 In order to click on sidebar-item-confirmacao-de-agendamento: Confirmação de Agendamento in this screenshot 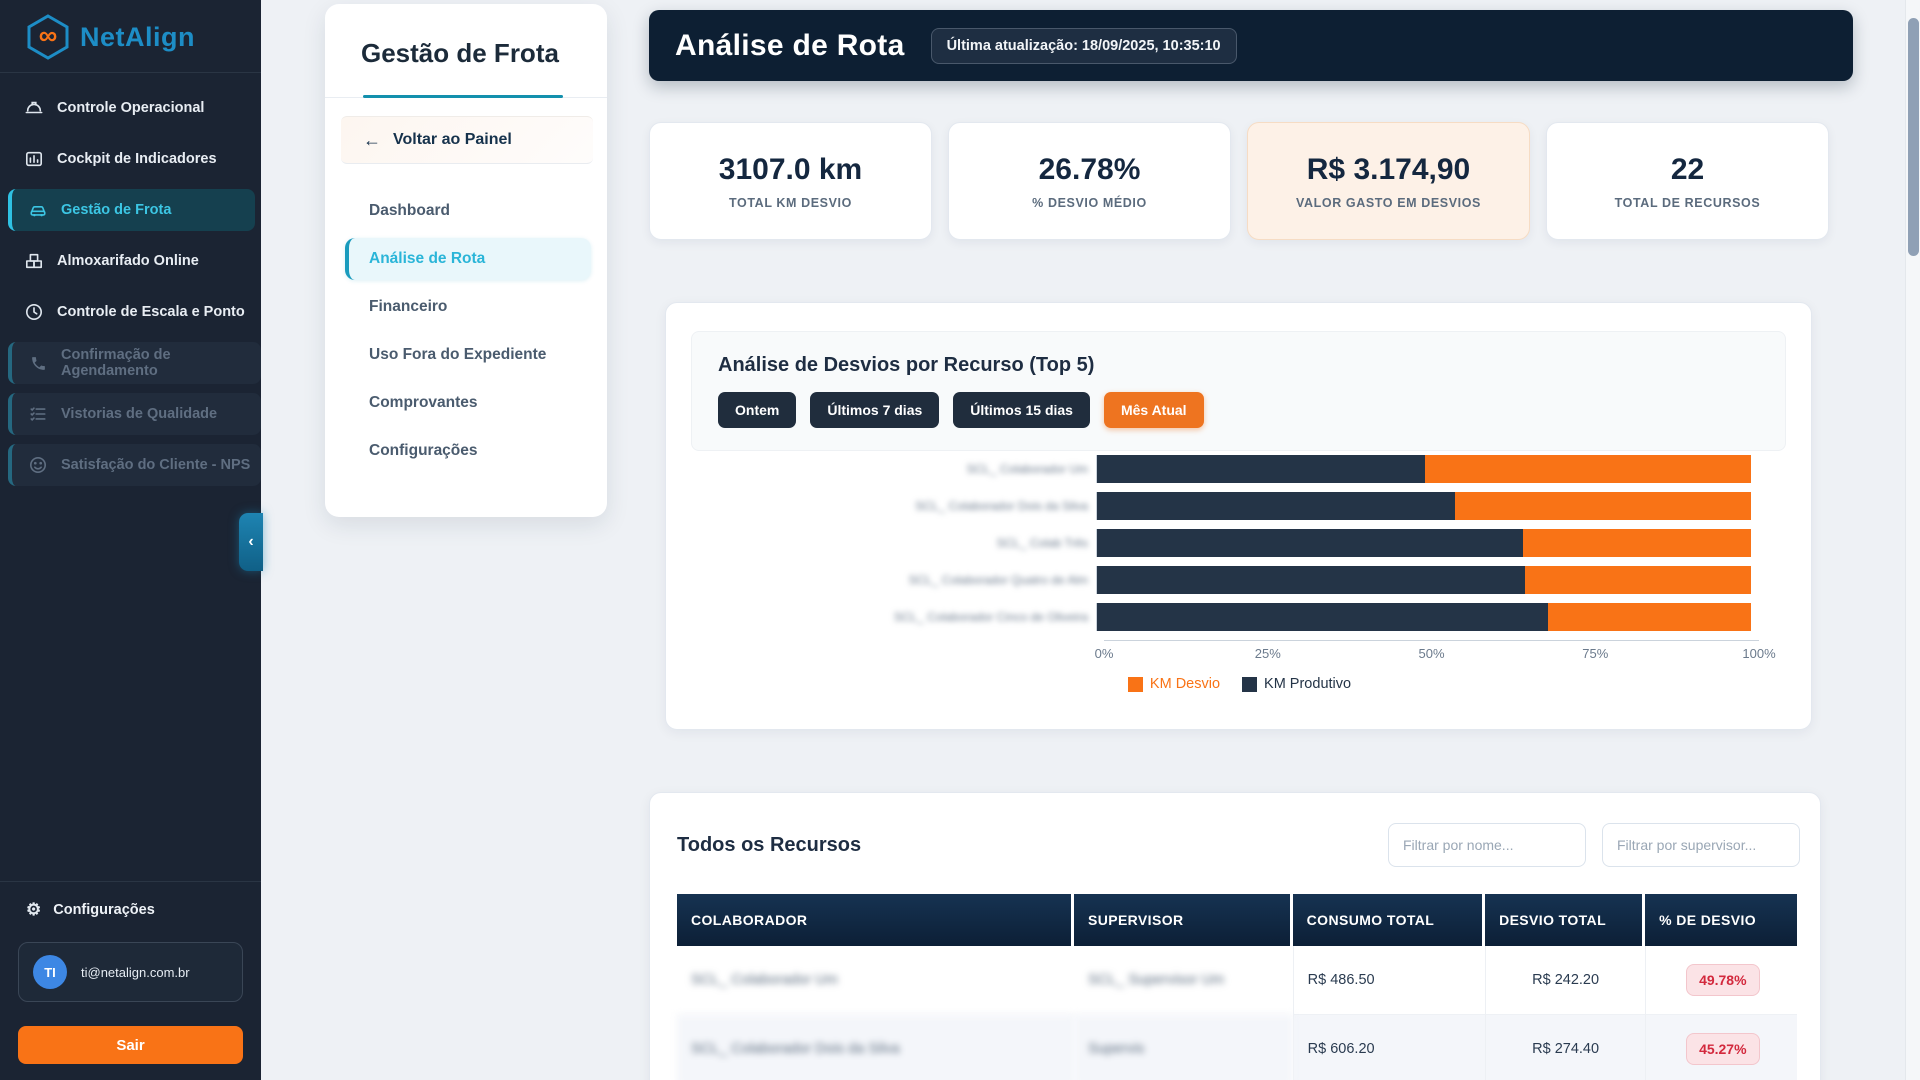, I will do `click(134, 363)`.